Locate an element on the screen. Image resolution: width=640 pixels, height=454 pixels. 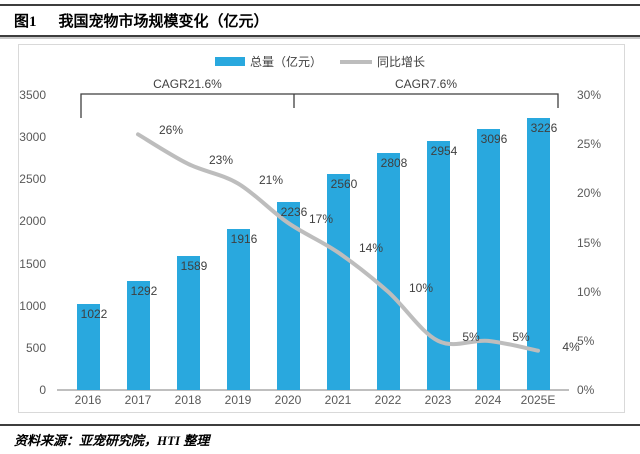
y-axis-tick-label: 0 is located at coordinates (42, 390).